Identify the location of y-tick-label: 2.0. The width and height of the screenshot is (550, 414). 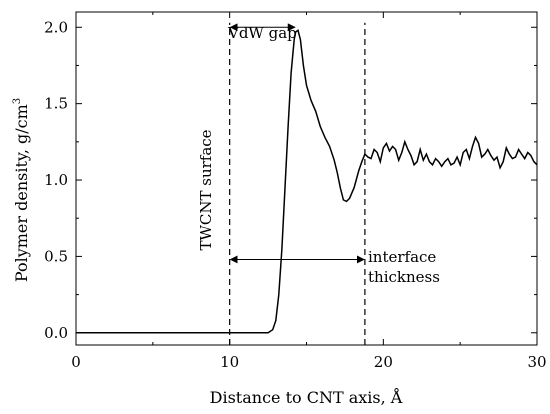
(56, 27).